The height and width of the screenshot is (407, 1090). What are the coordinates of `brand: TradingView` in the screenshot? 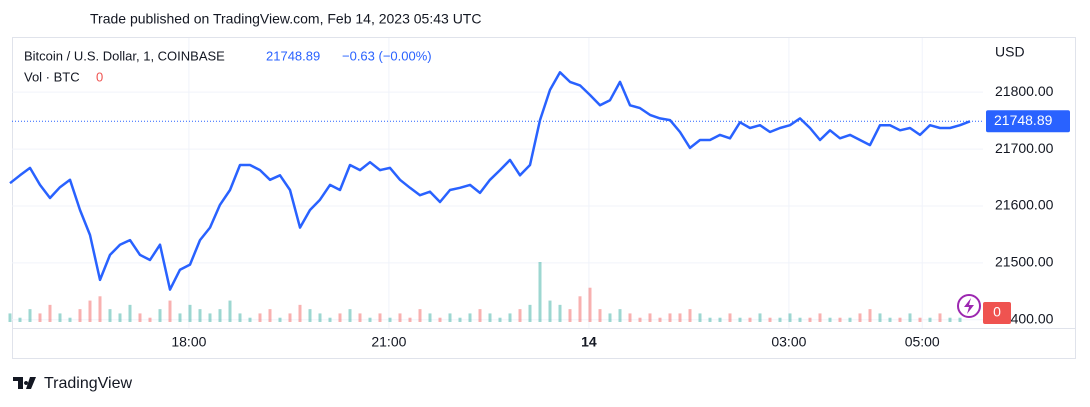 It's located at (88, 383).